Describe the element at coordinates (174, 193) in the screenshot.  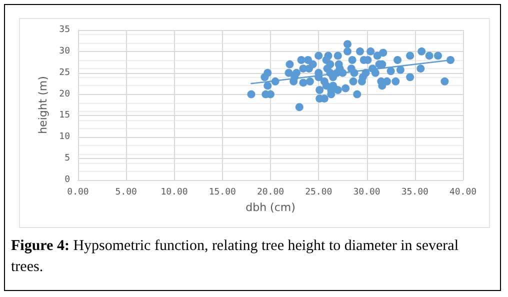
I see `x-tick-label: 10.00` at that location.